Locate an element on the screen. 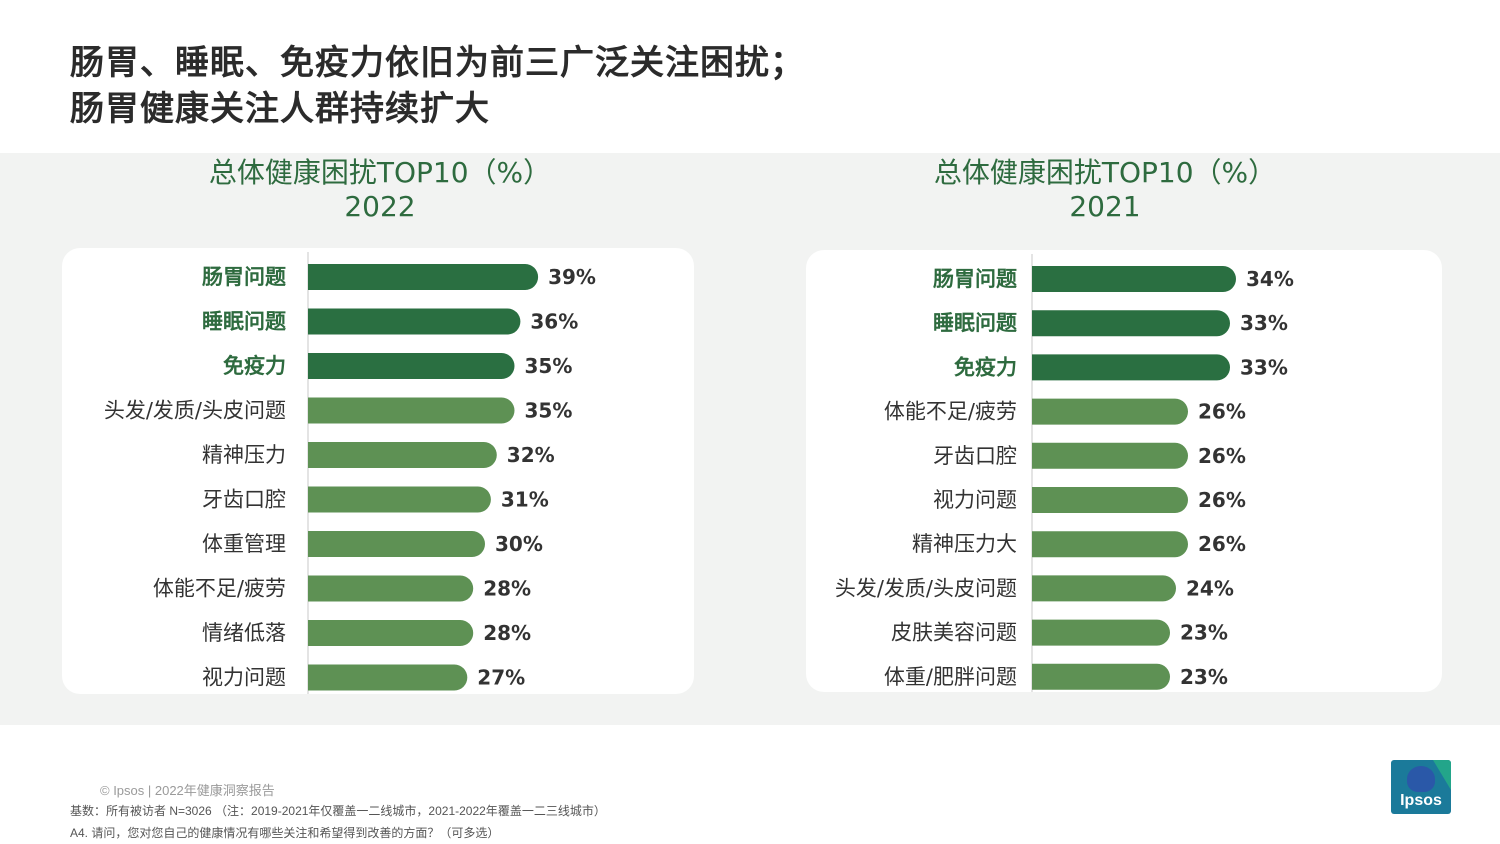 The image size is (1500, 844). value-label-7: 30% is located at coordinates (519, 544).